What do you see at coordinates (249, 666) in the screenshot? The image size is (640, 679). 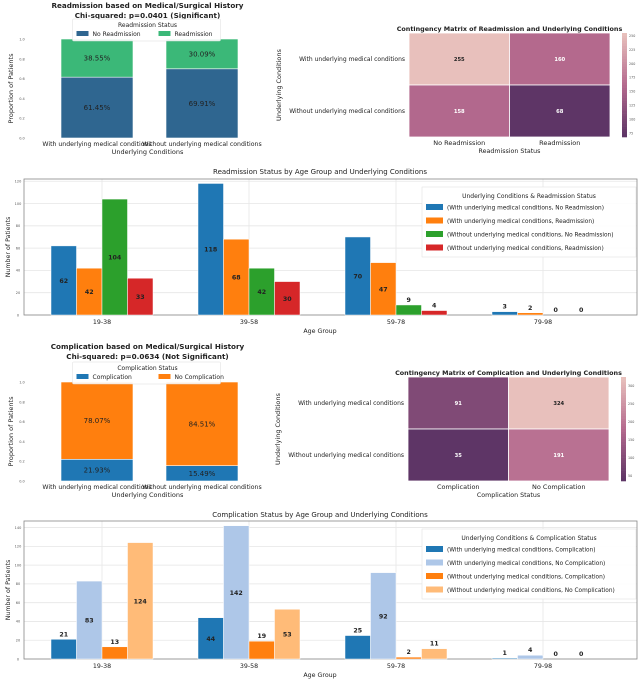 I see `x-tick-label: 39-58` at bounding box center [249, 666].